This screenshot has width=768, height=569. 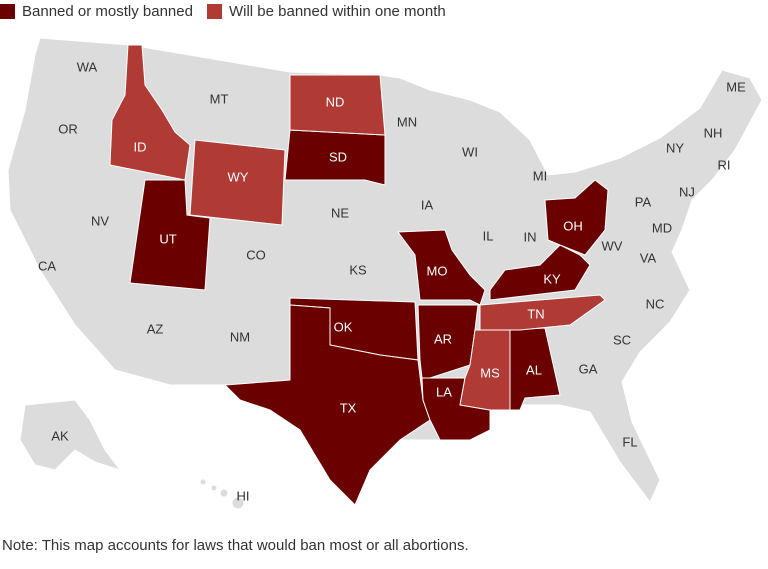 What do you see at coordinates (7, 11) in the screenshot?
I see `legend-swatch-banned` at bounding box center [7, 11].